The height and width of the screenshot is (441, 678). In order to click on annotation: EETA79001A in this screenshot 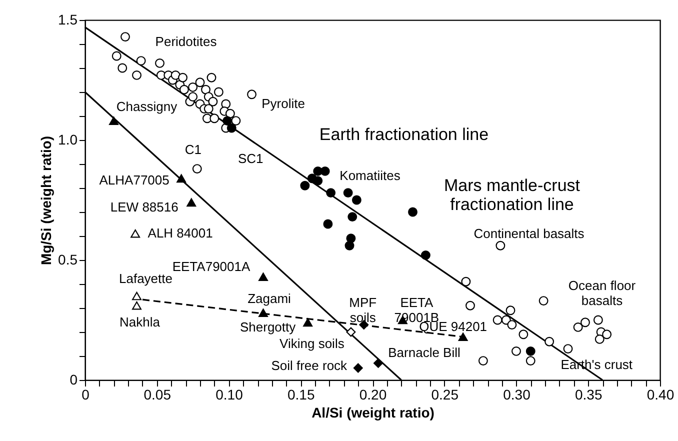, I will do `click(211, 266)`.